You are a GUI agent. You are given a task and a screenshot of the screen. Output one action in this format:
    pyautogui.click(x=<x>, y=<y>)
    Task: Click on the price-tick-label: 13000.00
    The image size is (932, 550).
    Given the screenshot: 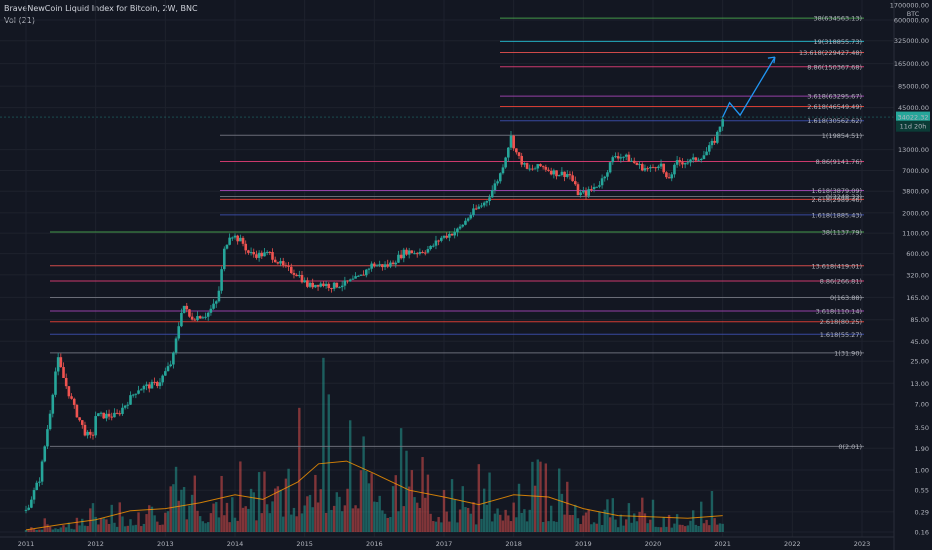 What is the action you would take?
    pyautogui.click(x=913, y=150)
    